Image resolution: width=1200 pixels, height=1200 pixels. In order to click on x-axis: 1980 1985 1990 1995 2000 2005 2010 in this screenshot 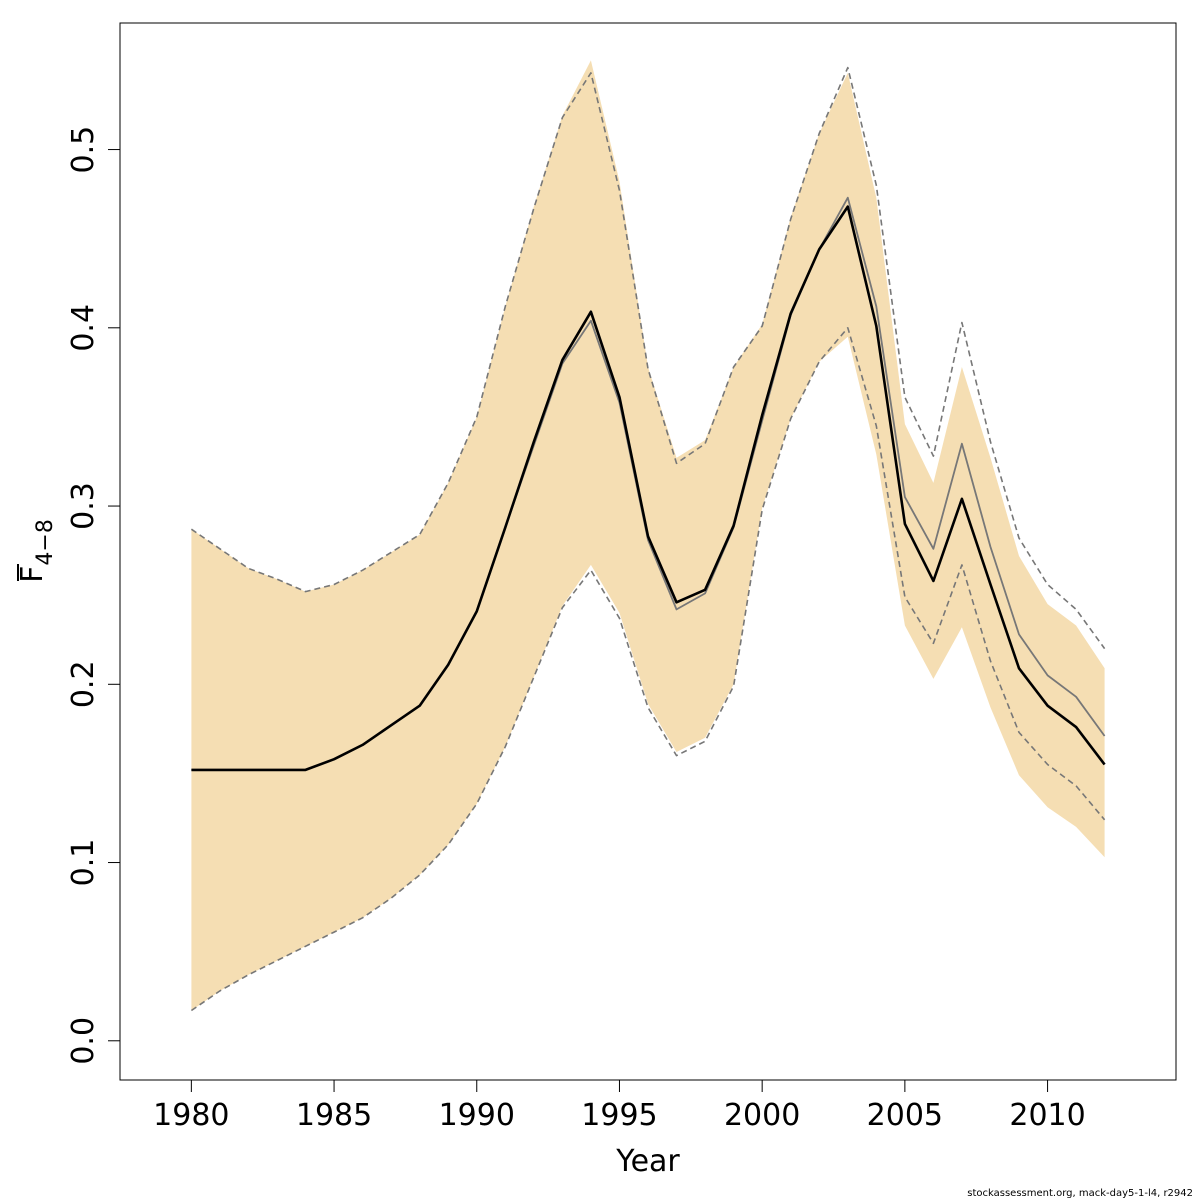, I will do `click(619, 1106)`.